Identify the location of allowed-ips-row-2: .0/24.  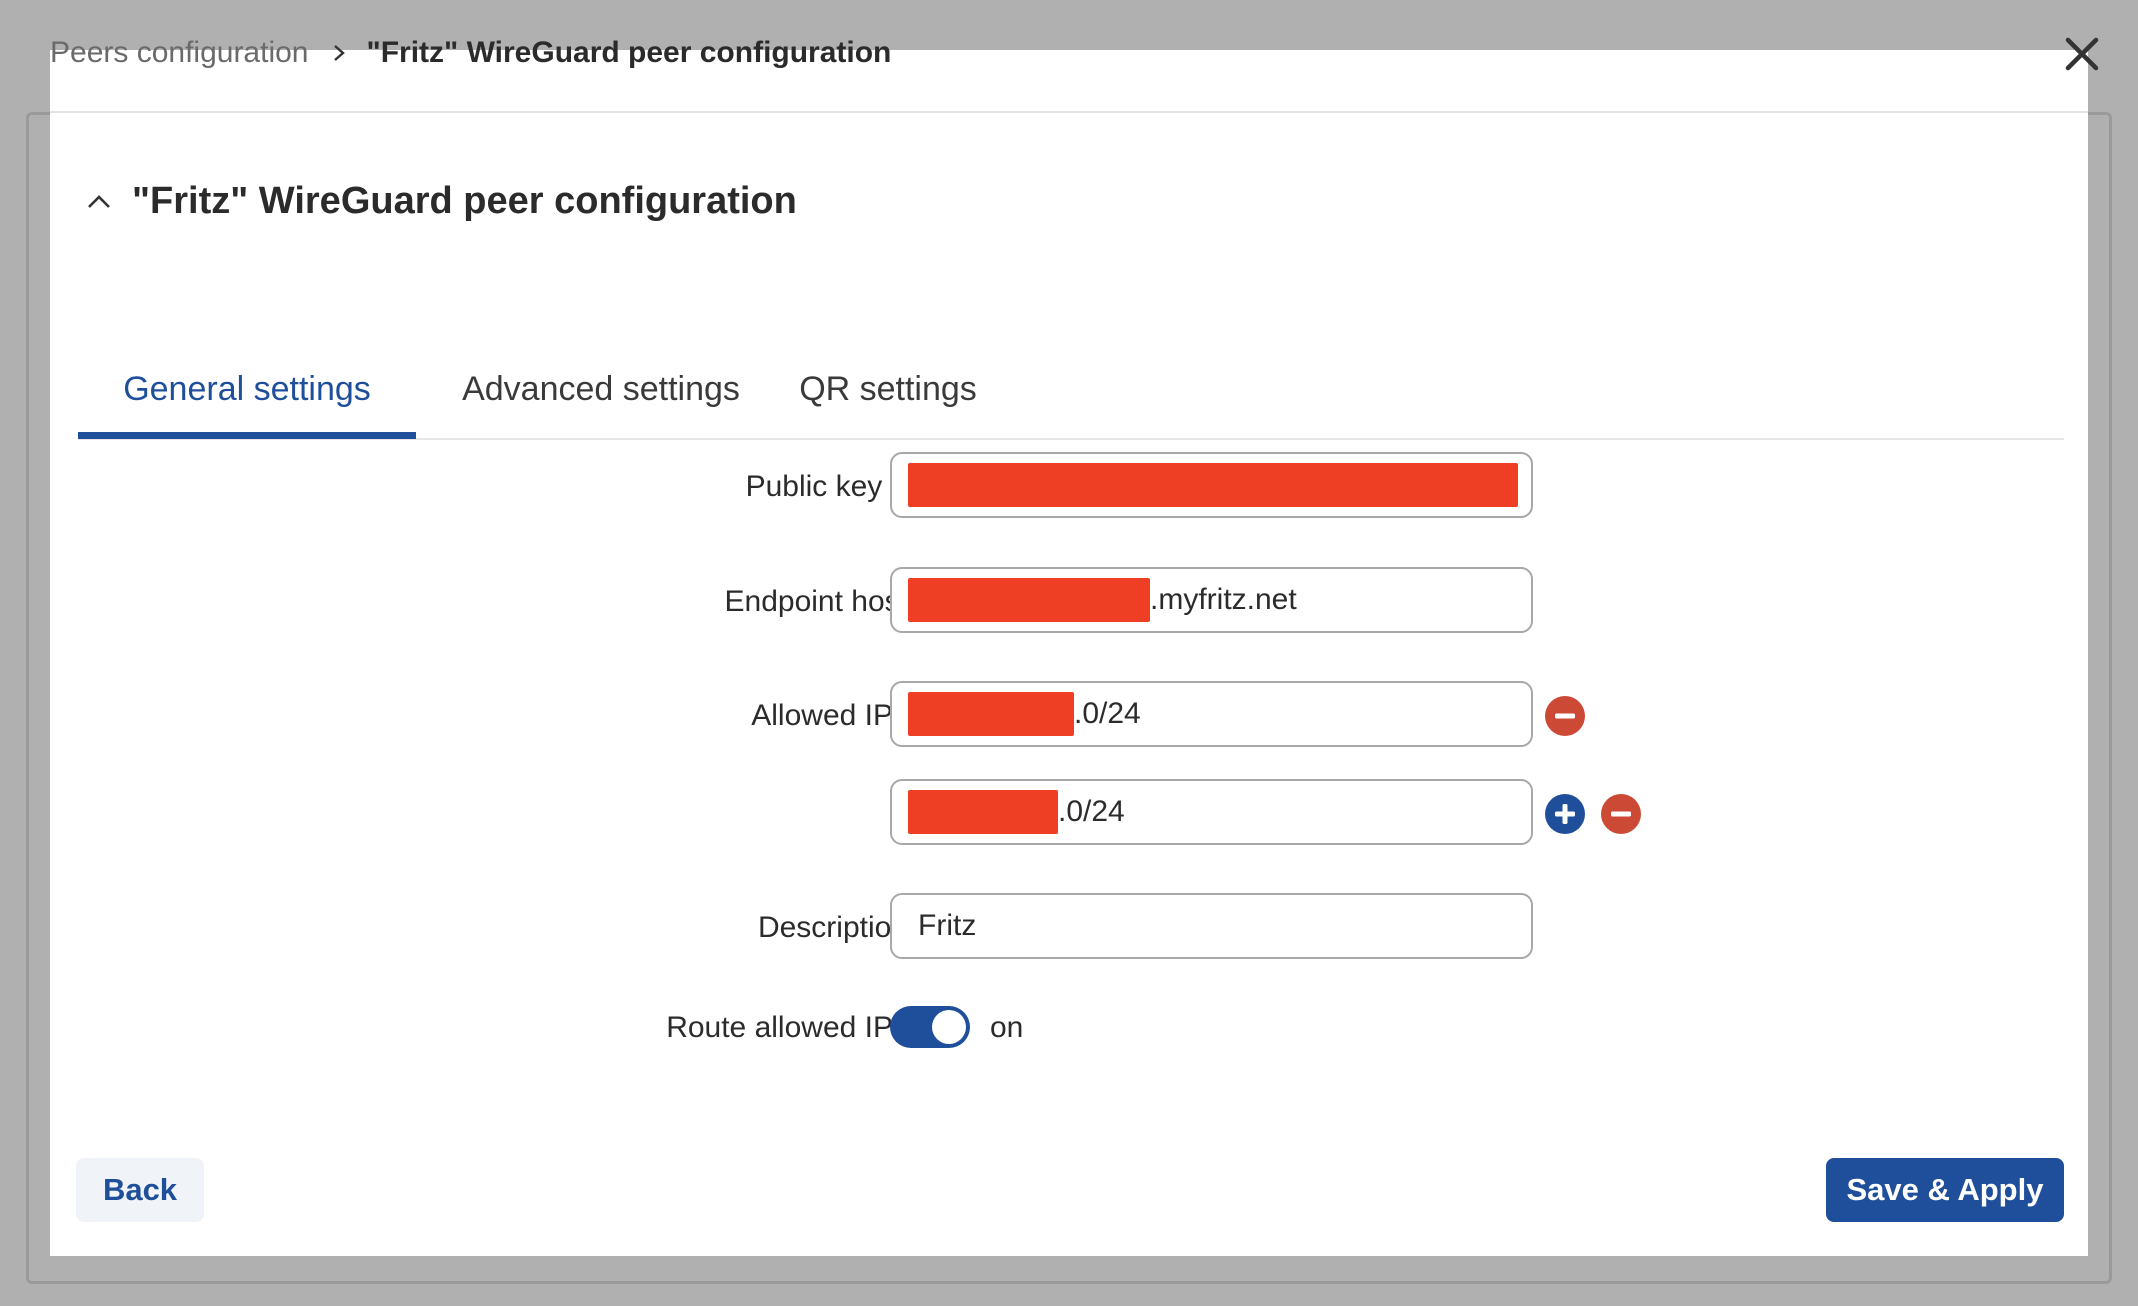
(1069, 814).